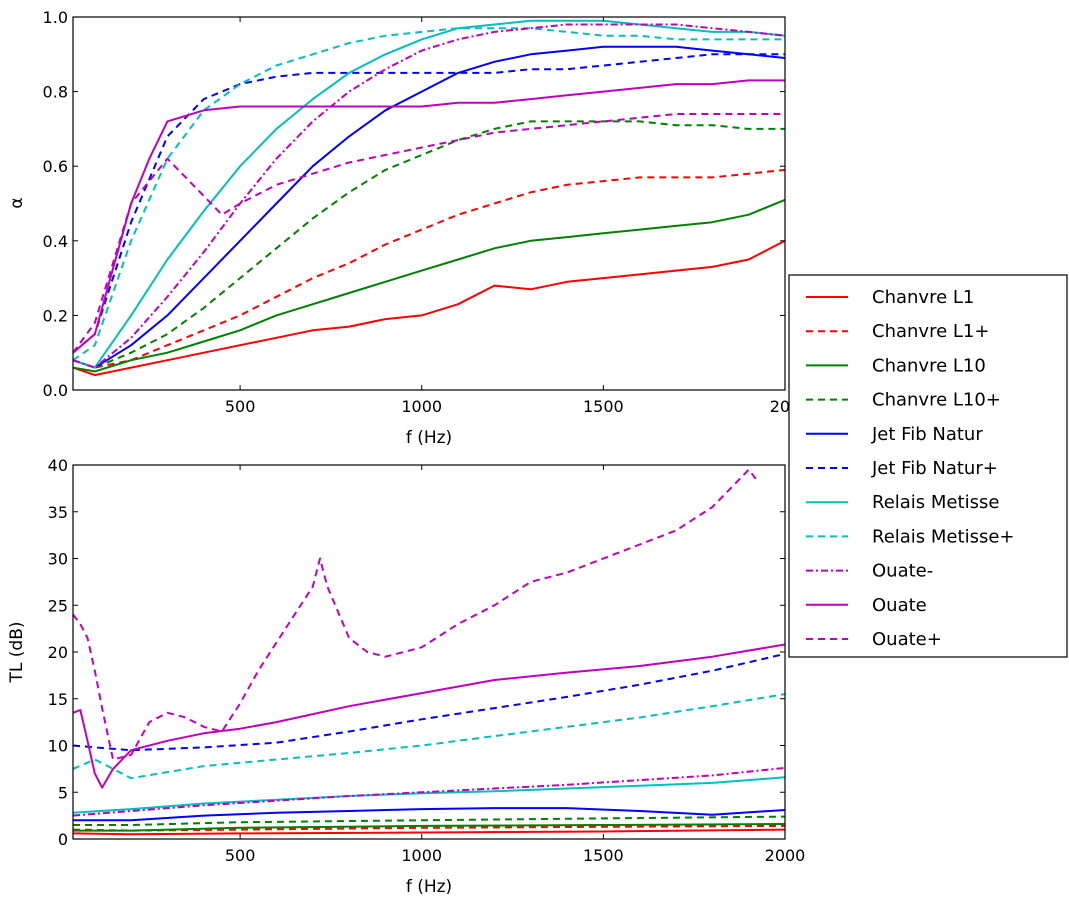 The width and height of the screenshot is (1069, 901). What do you see at coordinates (58, 746) in the screenshot?
I see `y-tick-label: 10` at bounding box center [58, 746].